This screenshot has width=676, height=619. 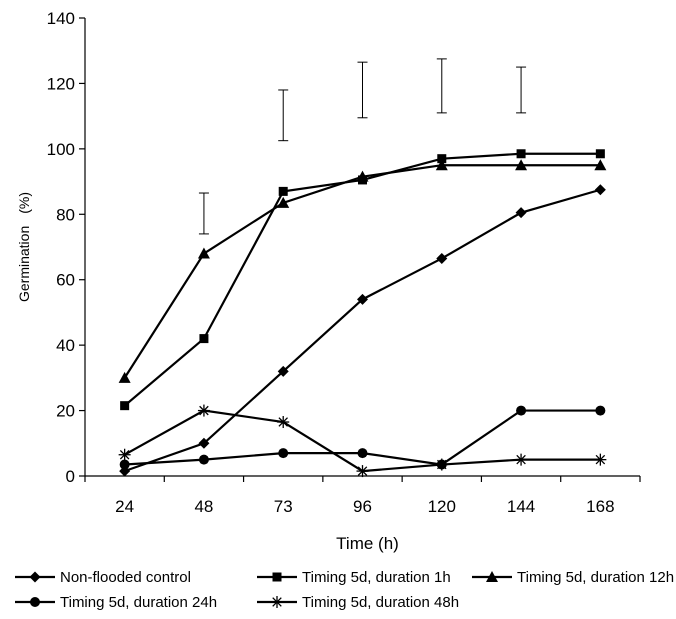 What do you see at coordinates (380, 602) in the screenshot?
I see `legend-label-5: Timing 5d, duration 48h` at bounding box center [380, 602].